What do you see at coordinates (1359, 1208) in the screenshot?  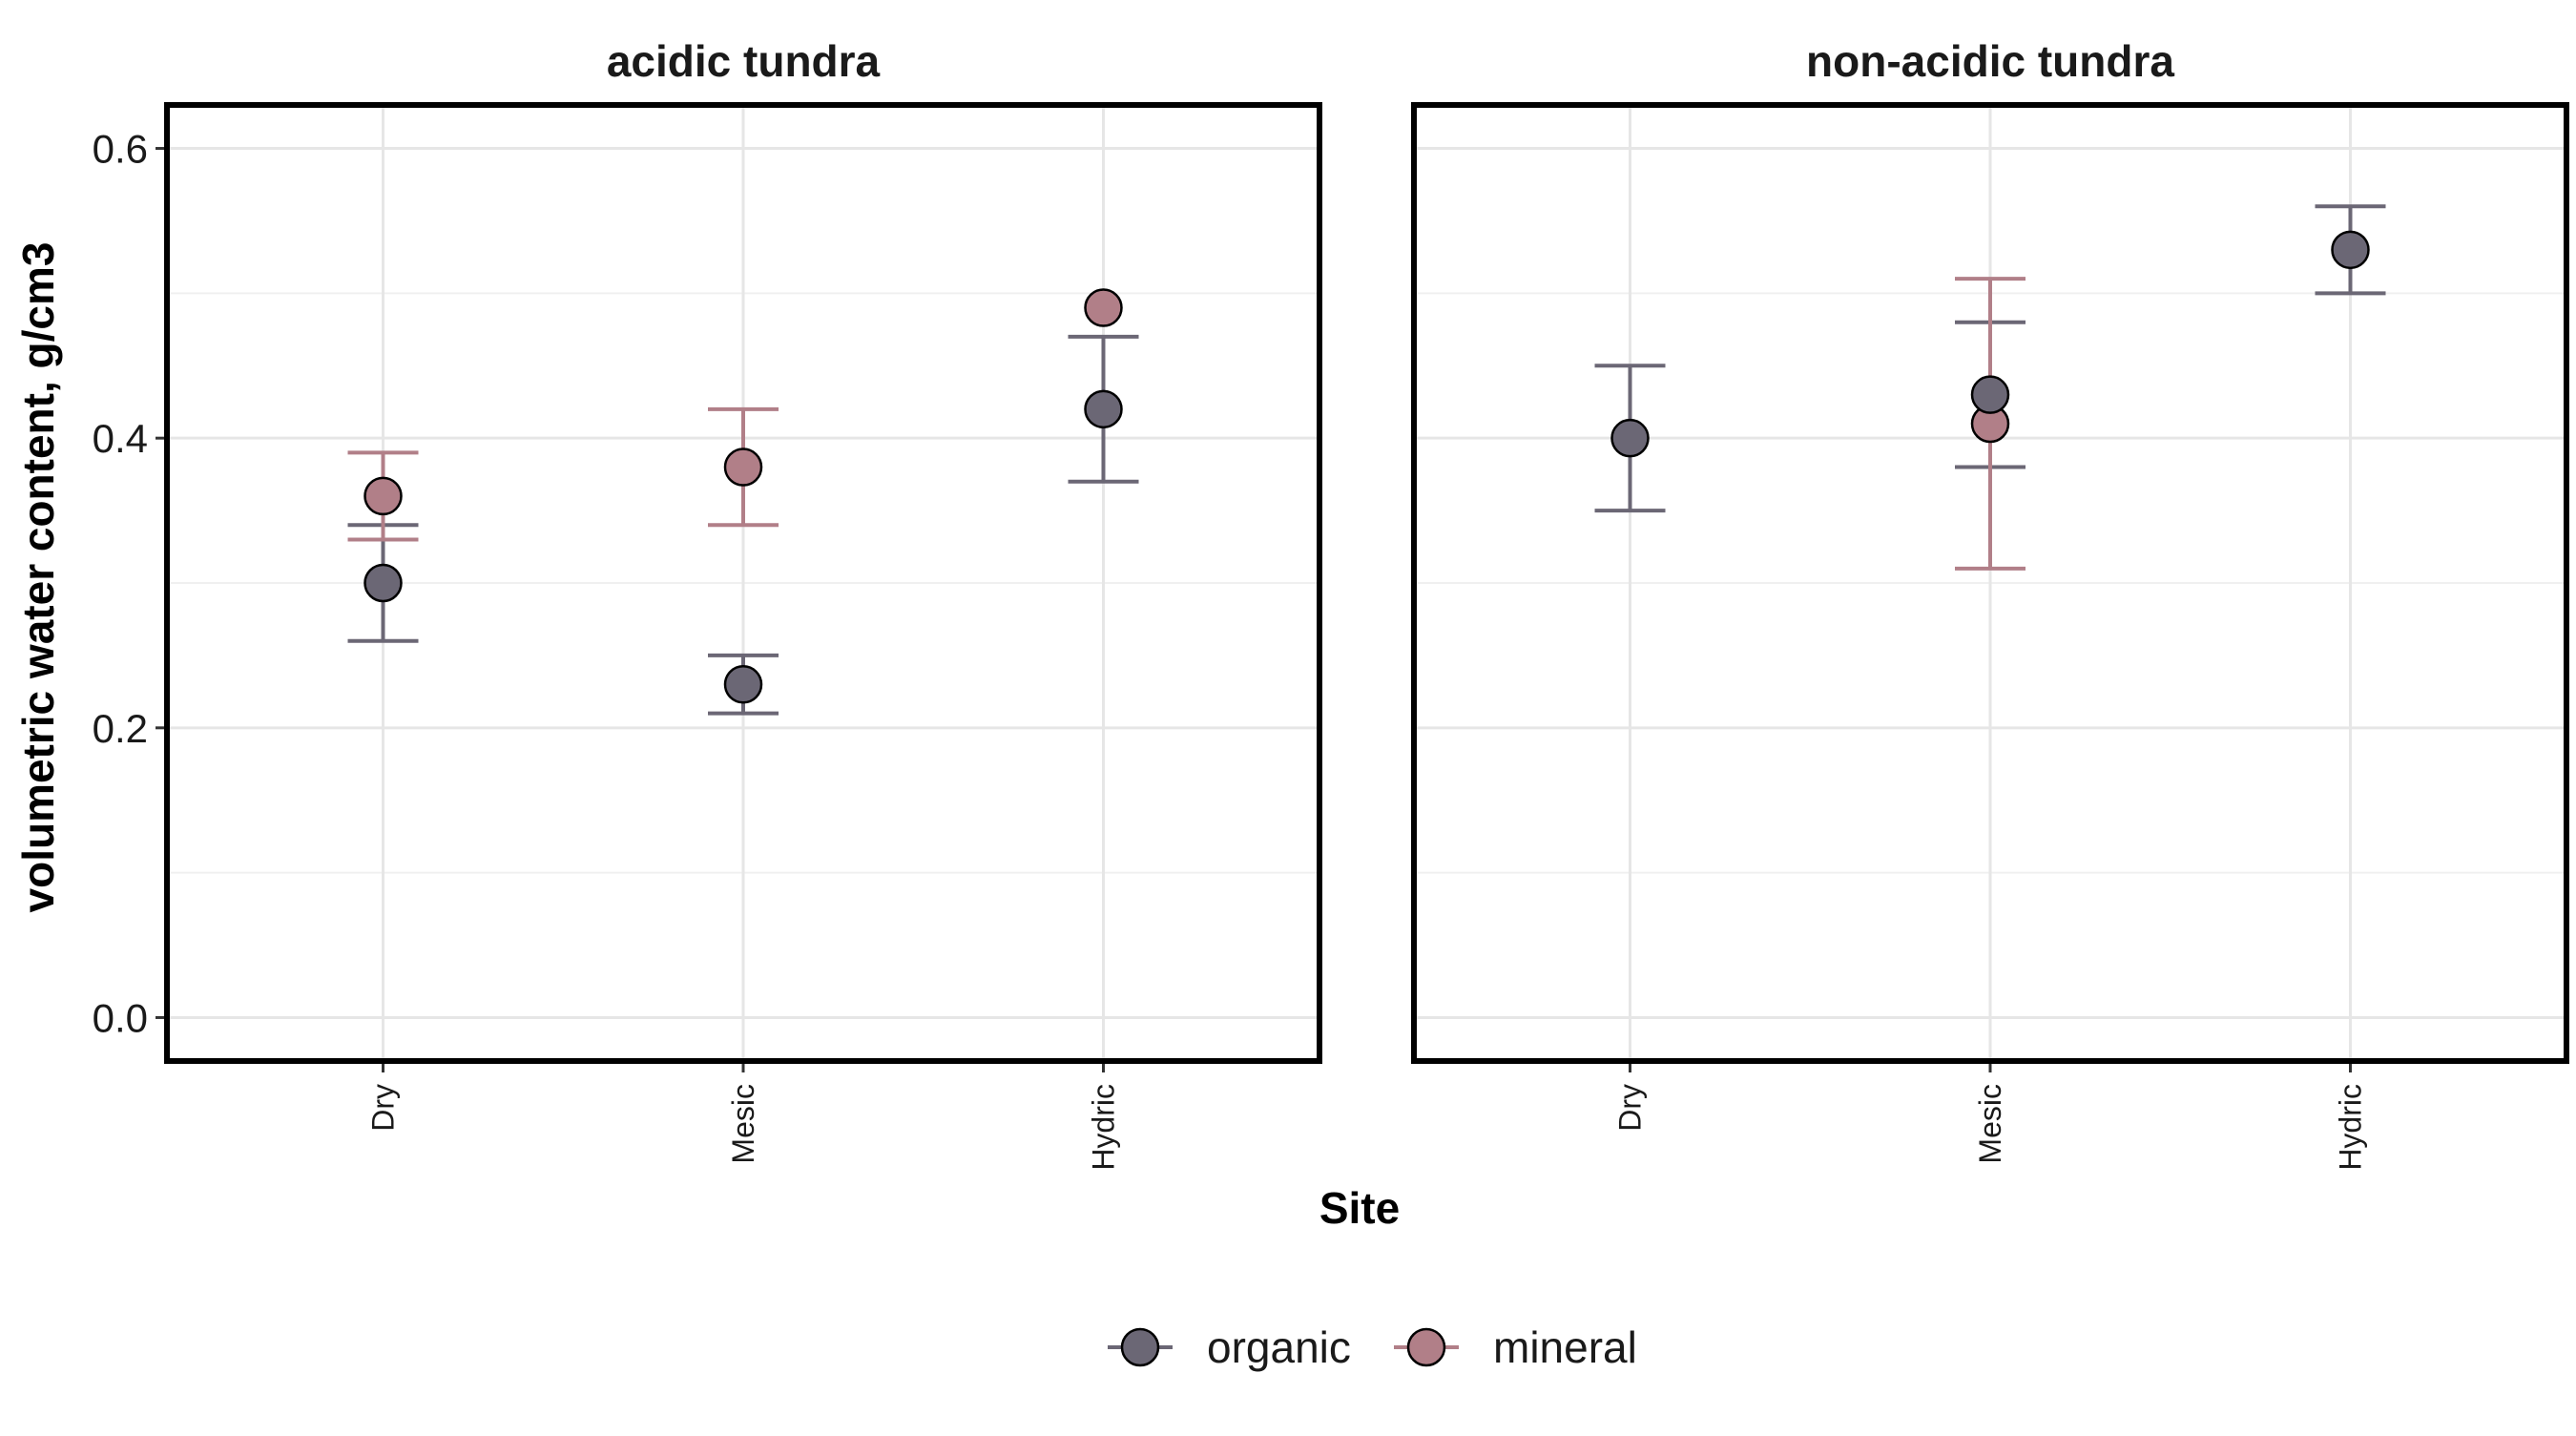 I see `x-axis-title: Site` at bounding box center [1359, 1208].